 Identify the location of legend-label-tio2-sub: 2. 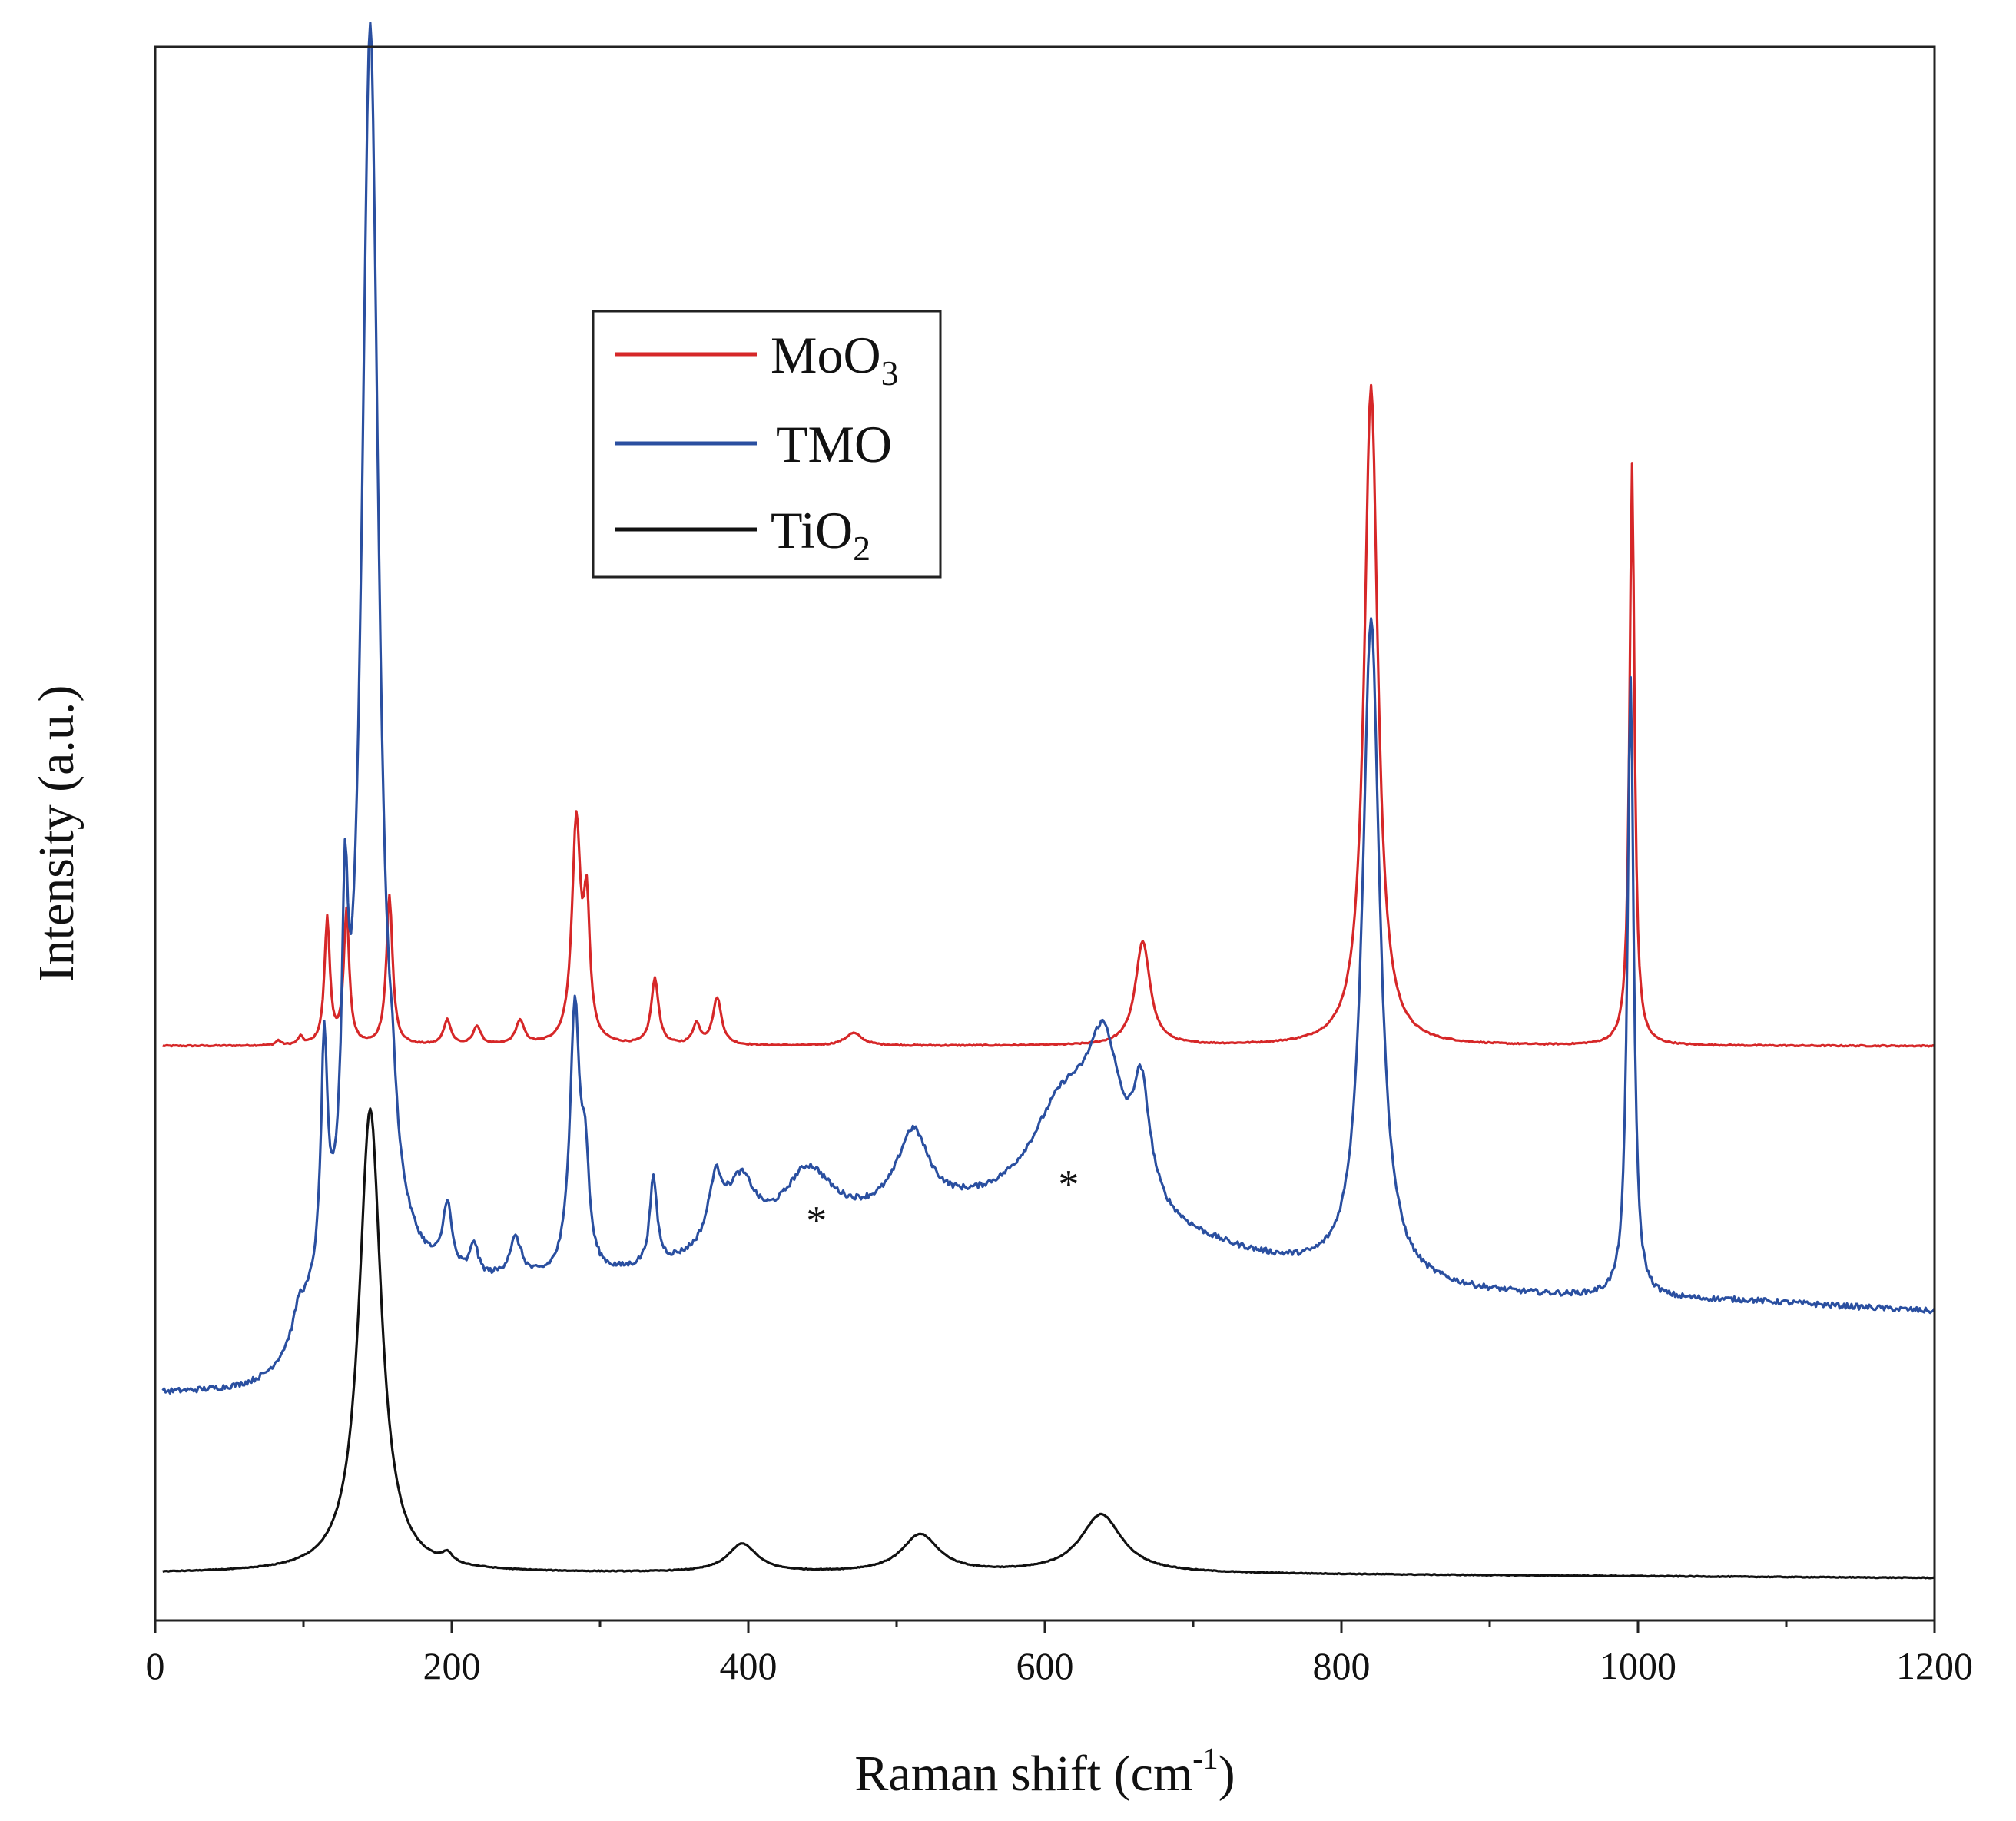
(861, 548).